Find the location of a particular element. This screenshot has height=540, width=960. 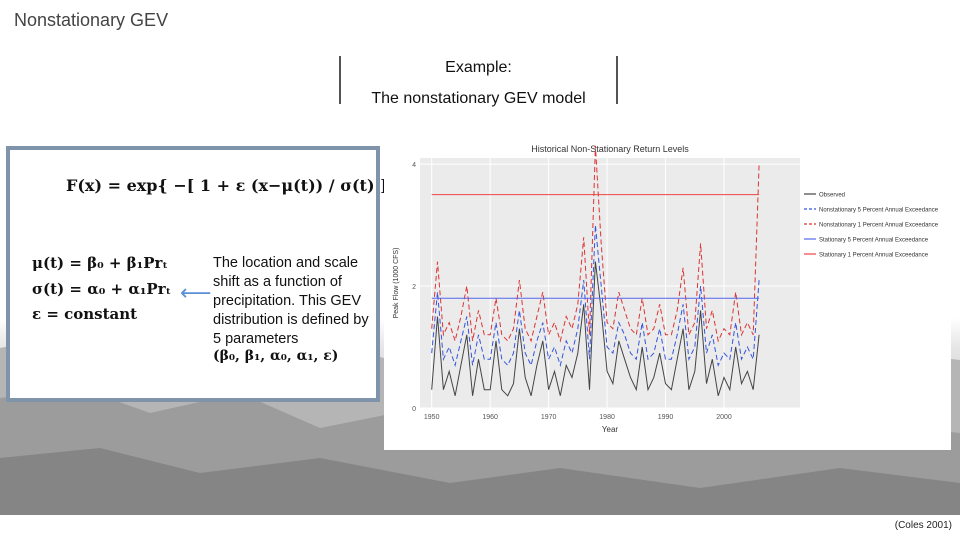

epsilon-equation: ε = constant is located at coordinates (85, 314).